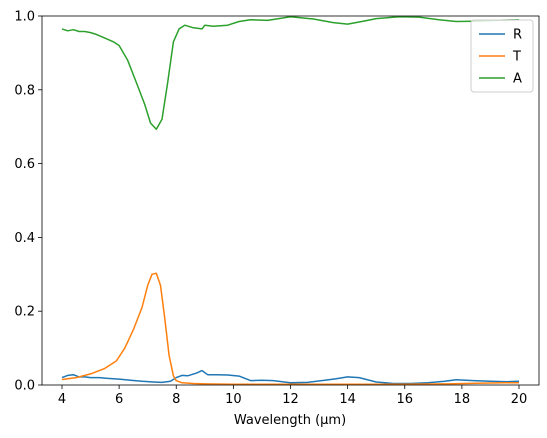 The height and width of the screenshot is (438, 547). I want to click on legend-label-r: R, so click(517, 35).